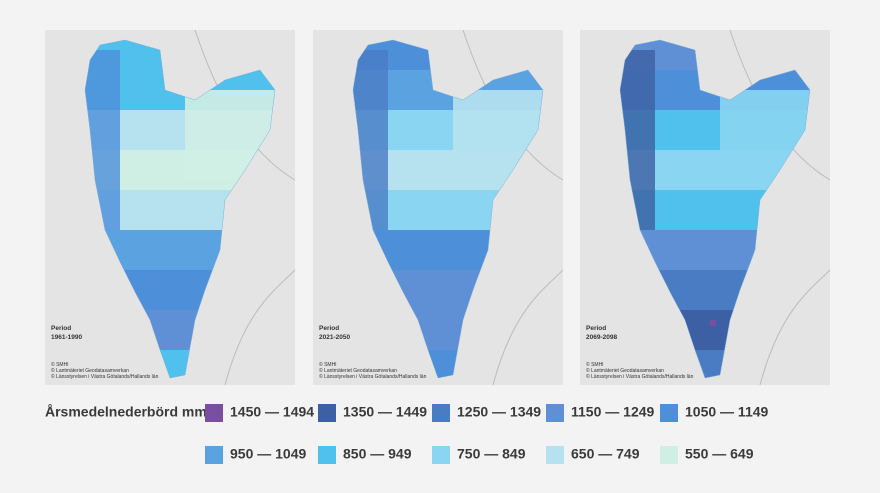  What do you see at coordinates (719, 454) in the screenshot?
I see `legend-label: 550 — 649` at bounding box center [719, 454].